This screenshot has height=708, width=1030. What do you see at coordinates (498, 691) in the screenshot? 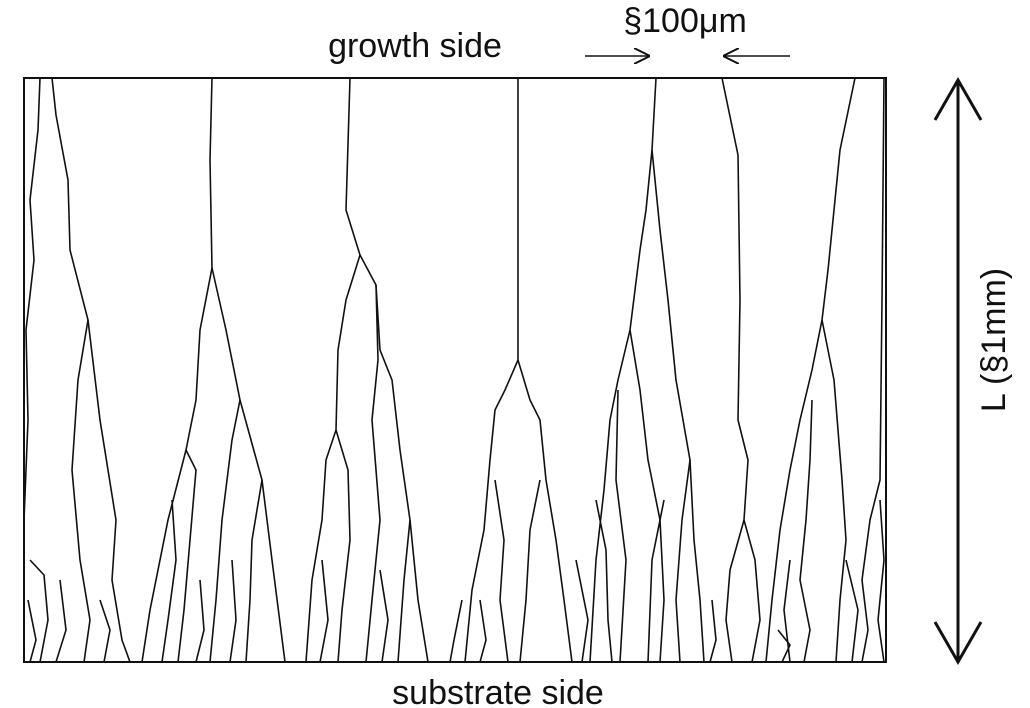
I see `bottom-label: substrate side` at bounding box center [498, 691].